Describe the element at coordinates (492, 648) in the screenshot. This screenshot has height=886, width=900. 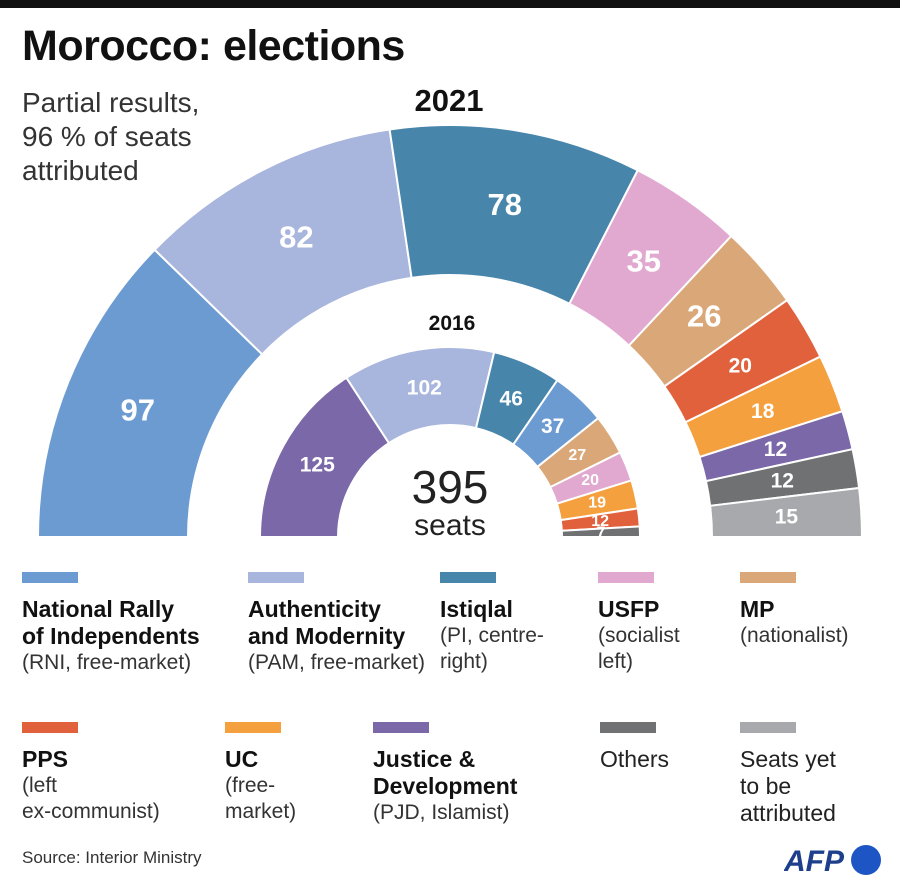
I see `legend-description: (PI, centre- right)` at that location.